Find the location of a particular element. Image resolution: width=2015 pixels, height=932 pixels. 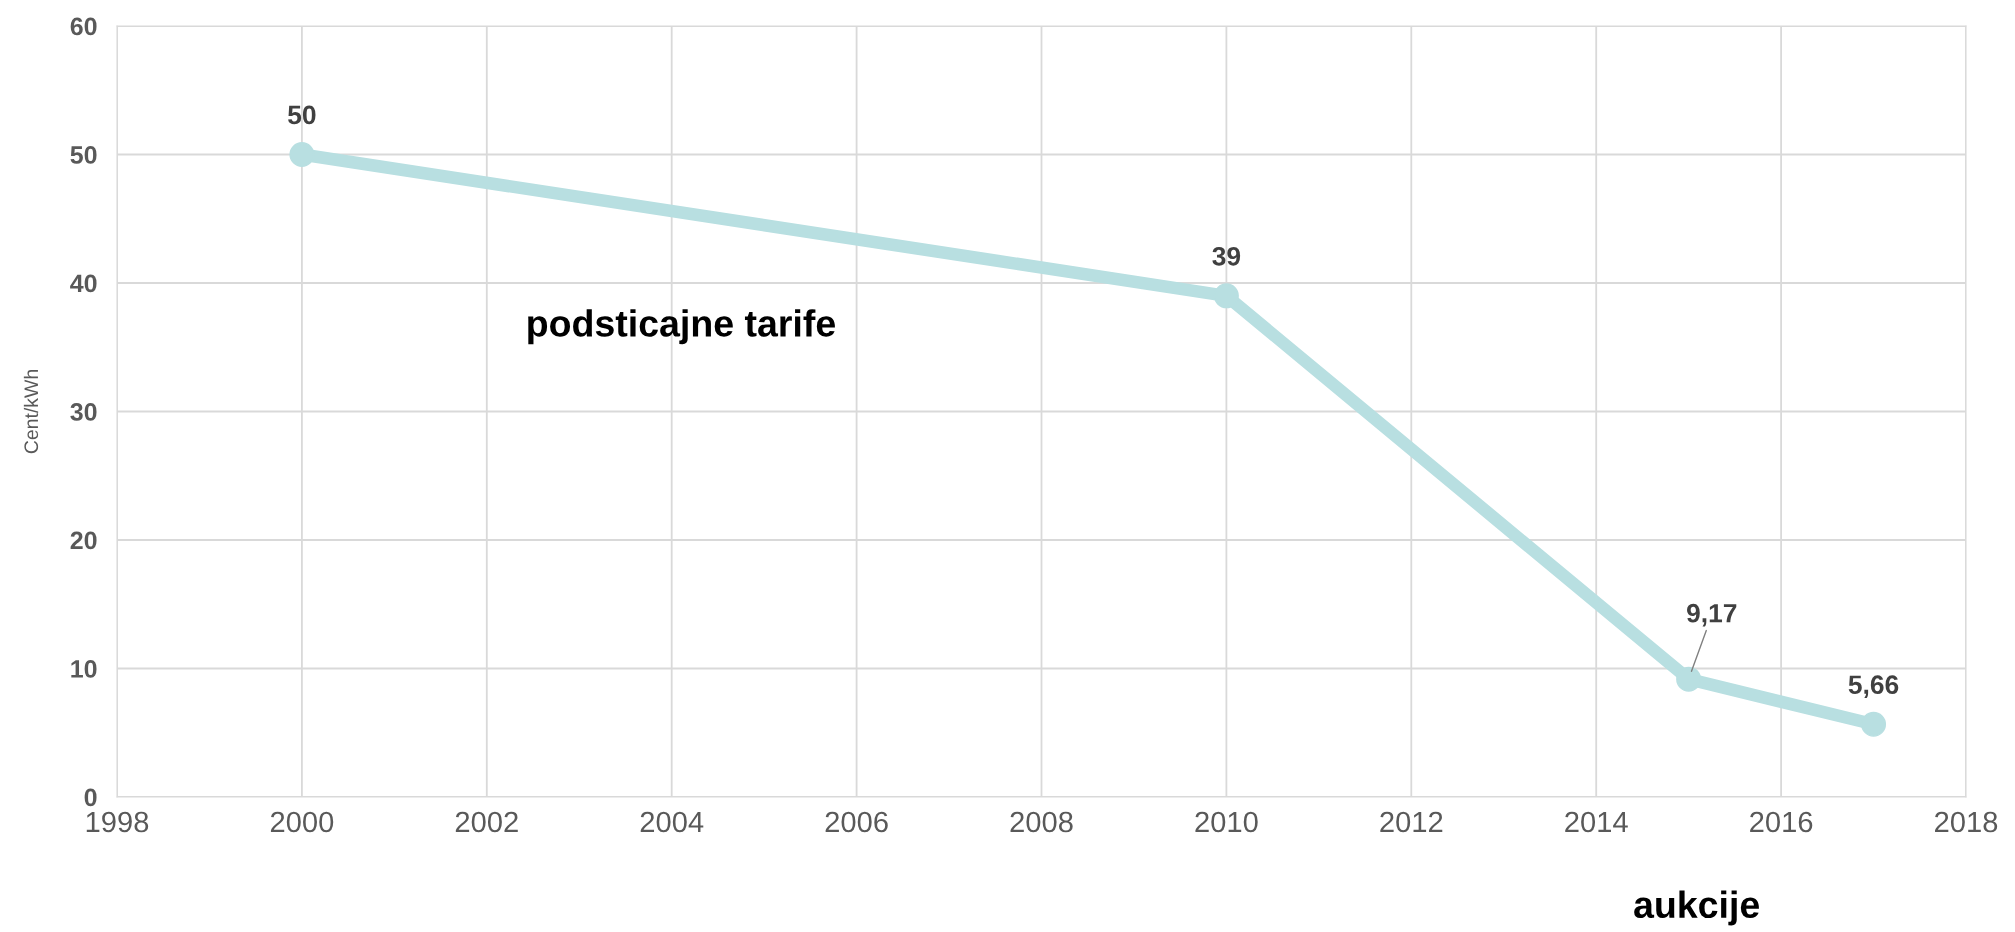

x-tick-label: 2000 is located at coordinates (302, 822).